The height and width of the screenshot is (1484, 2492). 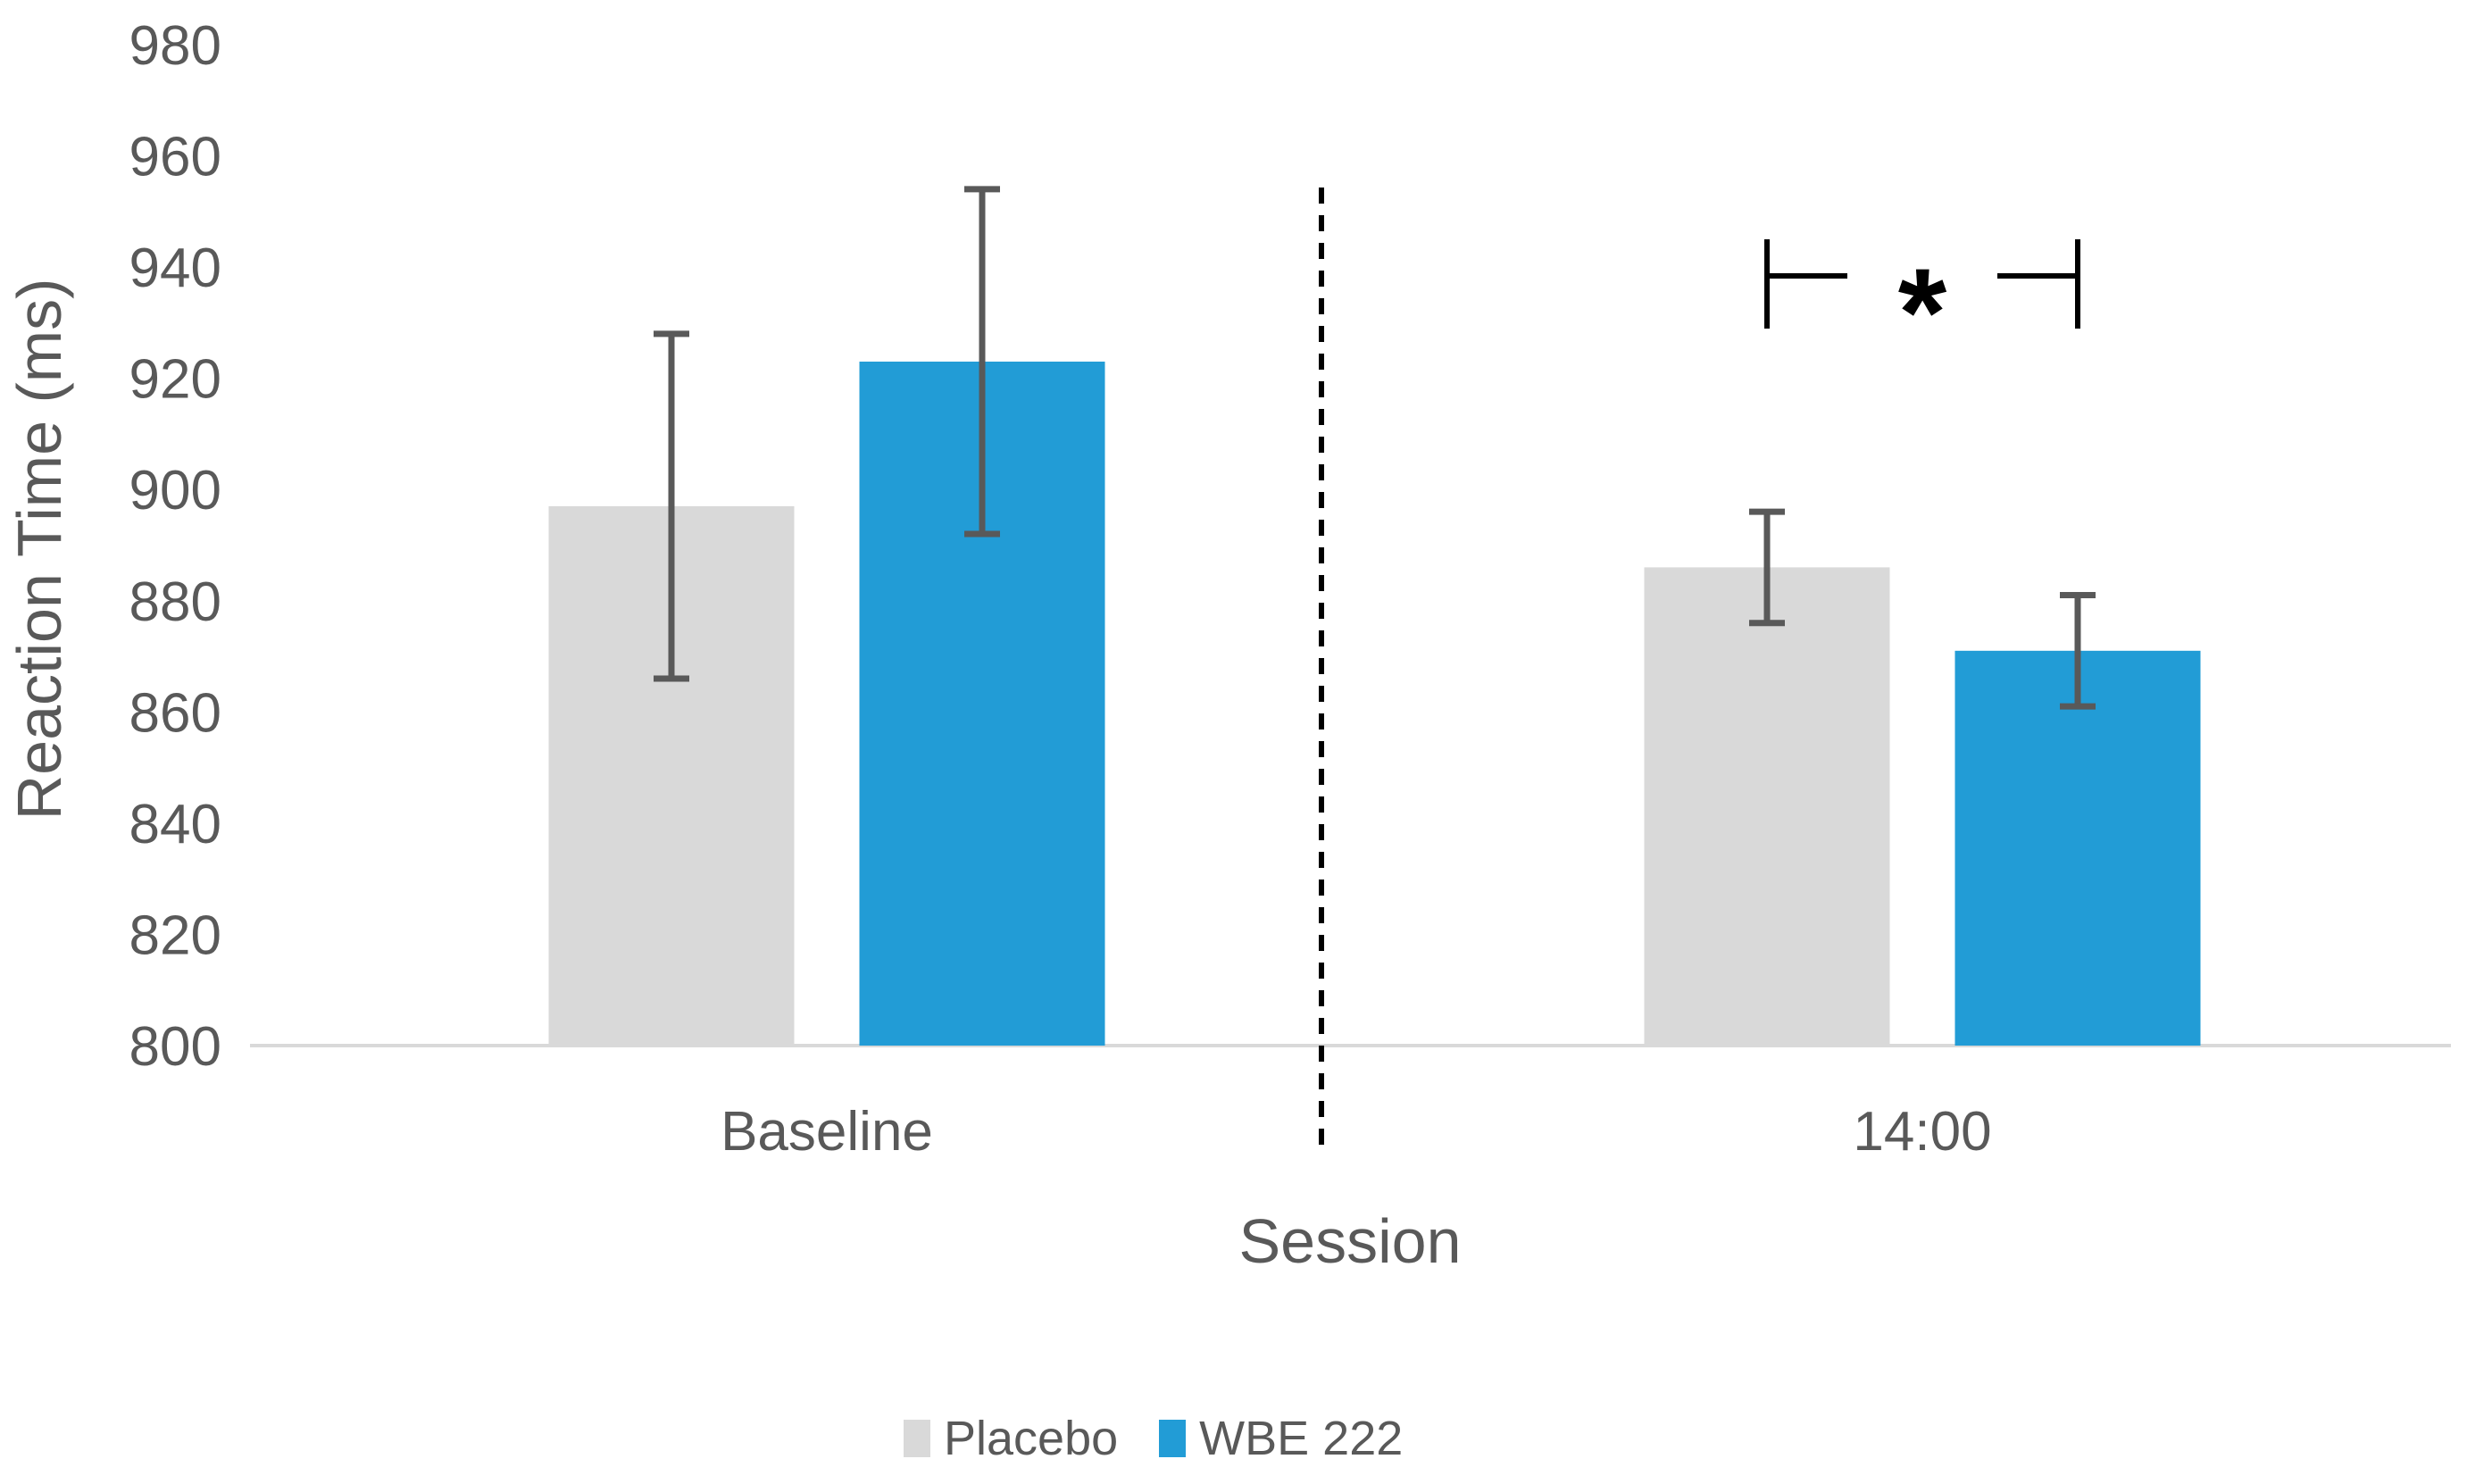 I want to click on x-tick-label-1400: 14:00, so click(x=1922, y=1132).